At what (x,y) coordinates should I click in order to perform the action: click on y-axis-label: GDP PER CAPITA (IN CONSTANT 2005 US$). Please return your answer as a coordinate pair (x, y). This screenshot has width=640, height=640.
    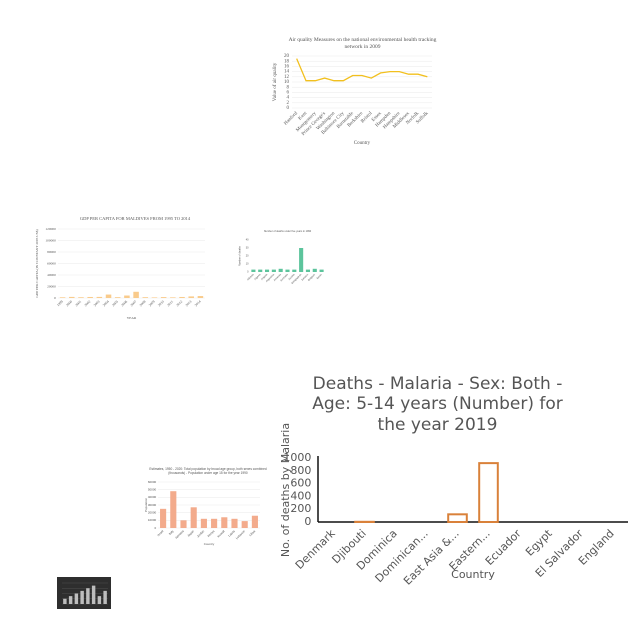
    Looking at the image, I should click on (37, 263).